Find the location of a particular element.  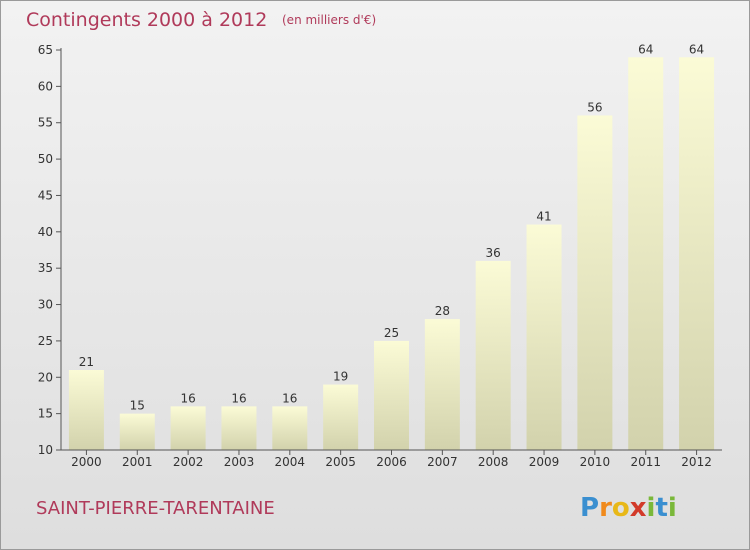

y-tick-label: 55 is located at coordinates (45, 123).